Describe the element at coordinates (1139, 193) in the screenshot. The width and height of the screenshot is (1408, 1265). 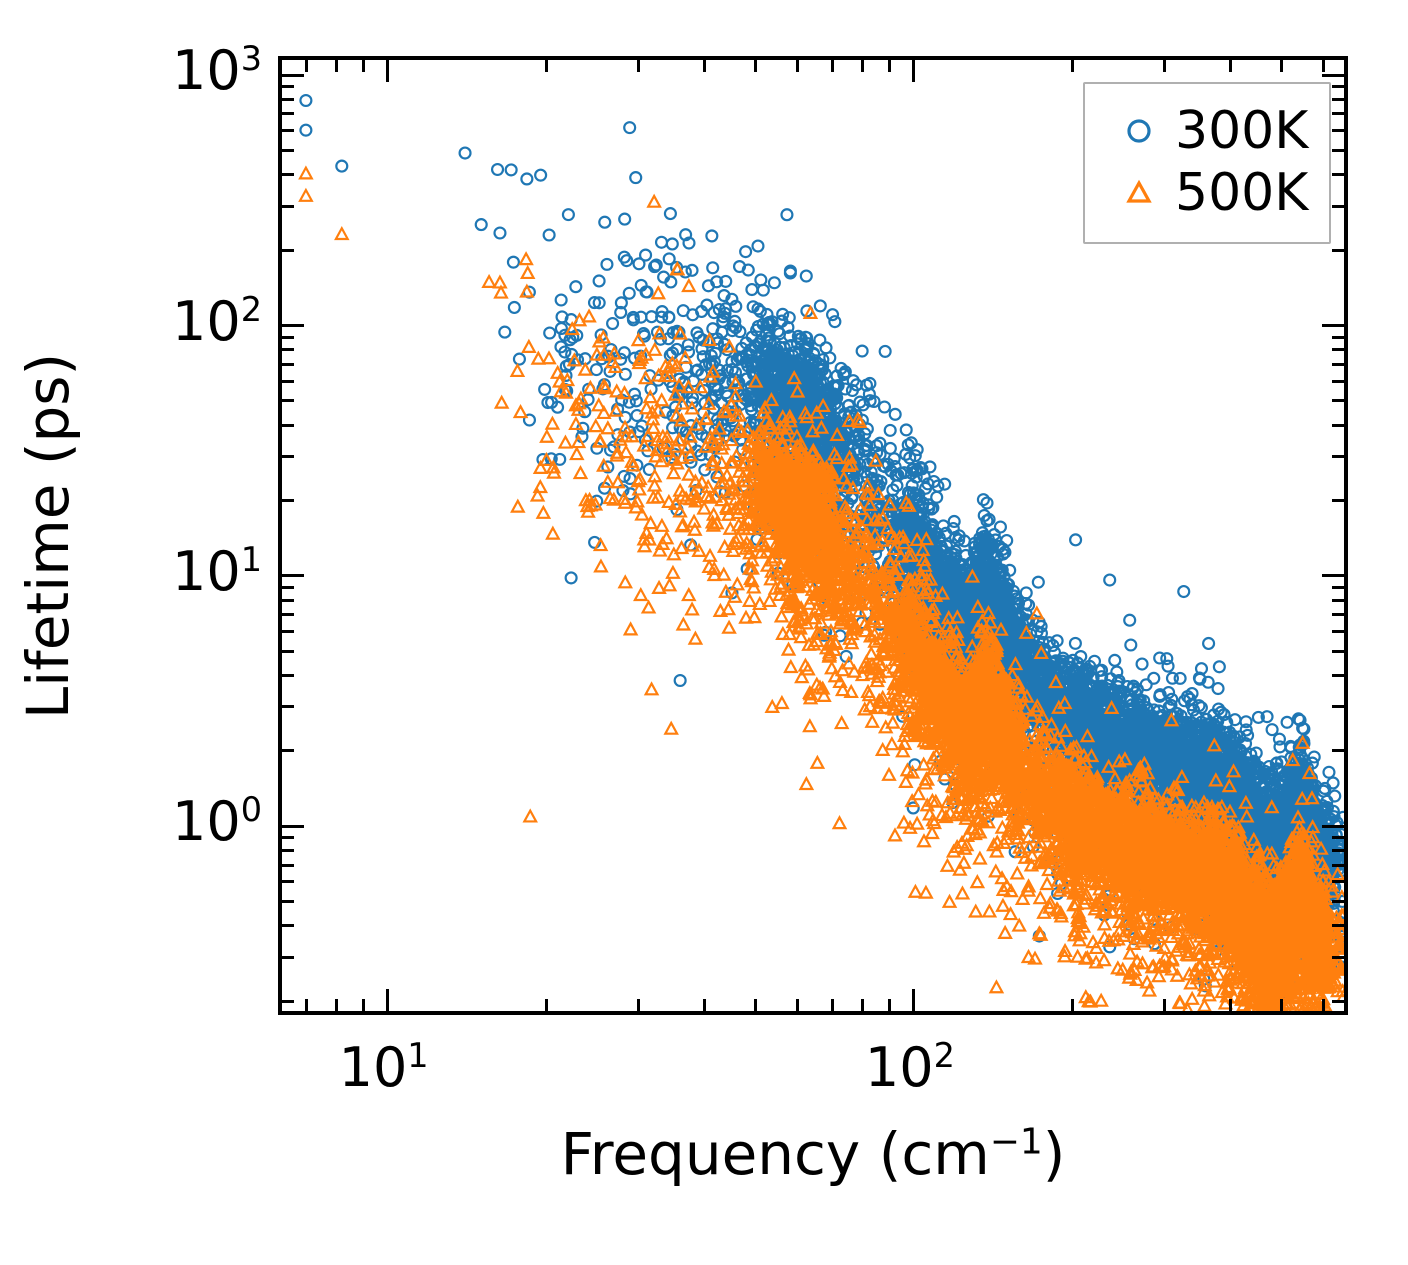
I see `legend-triangle-icon` at that location.